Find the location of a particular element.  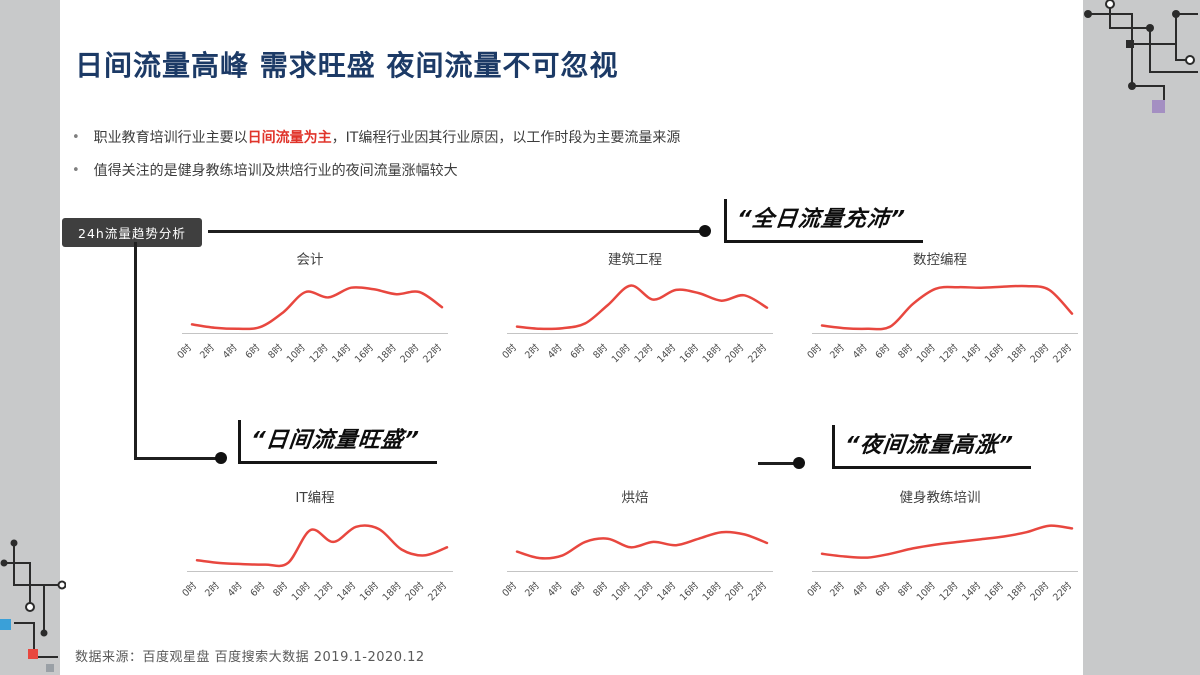

chart-baking: 烘焙 0时 2时 4时 6时 8时 10时 12时 14时 16时 18时 20时 22时 is located at coordinates (635, 554).